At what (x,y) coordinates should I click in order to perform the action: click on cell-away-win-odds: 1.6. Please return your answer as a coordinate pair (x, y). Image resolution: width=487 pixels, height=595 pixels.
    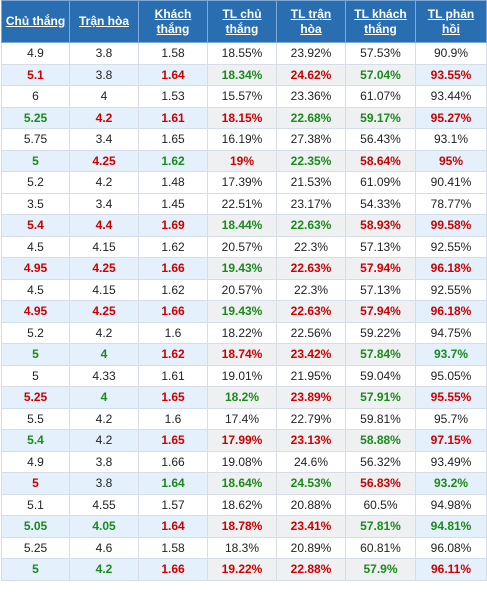
    Looking at the image, I should click on (173, 332).